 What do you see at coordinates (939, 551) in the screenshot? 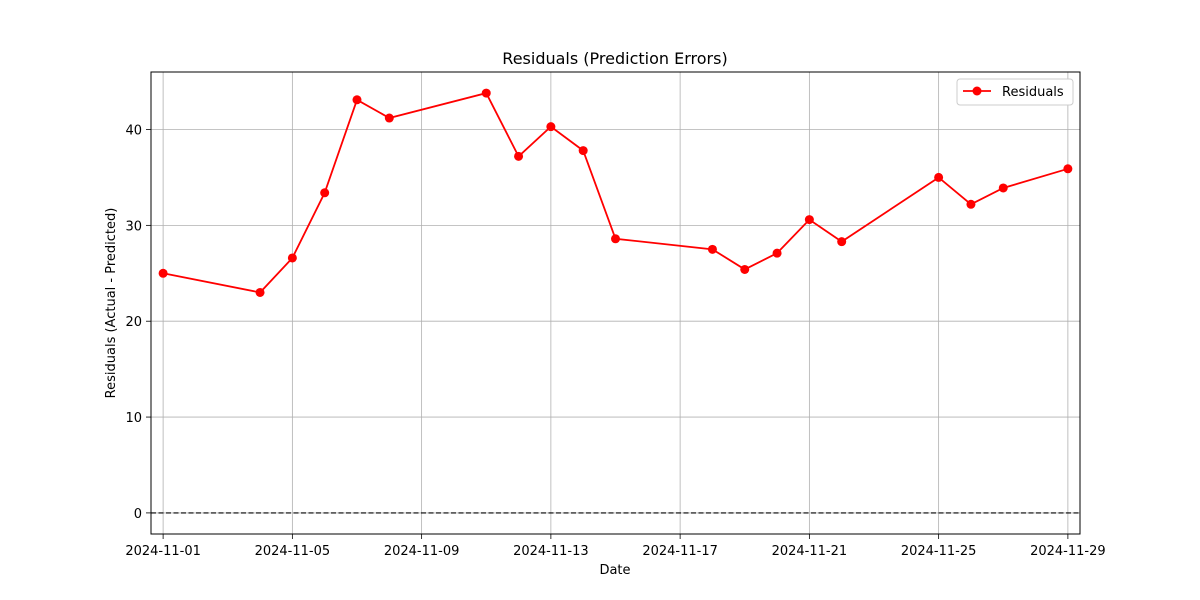
I see `x-tick-label-6: 2024-11-25` at bounding box center [939, 551].